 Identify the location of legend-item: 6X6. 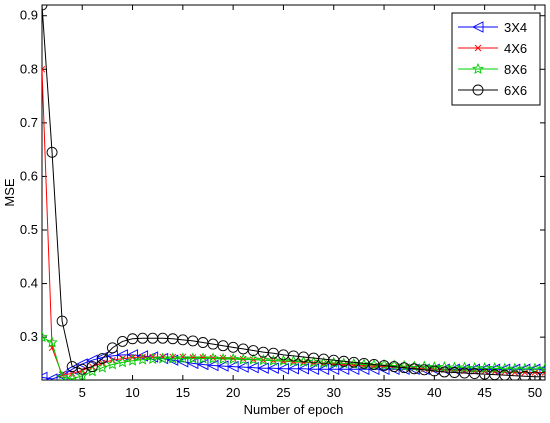
(492, 90).